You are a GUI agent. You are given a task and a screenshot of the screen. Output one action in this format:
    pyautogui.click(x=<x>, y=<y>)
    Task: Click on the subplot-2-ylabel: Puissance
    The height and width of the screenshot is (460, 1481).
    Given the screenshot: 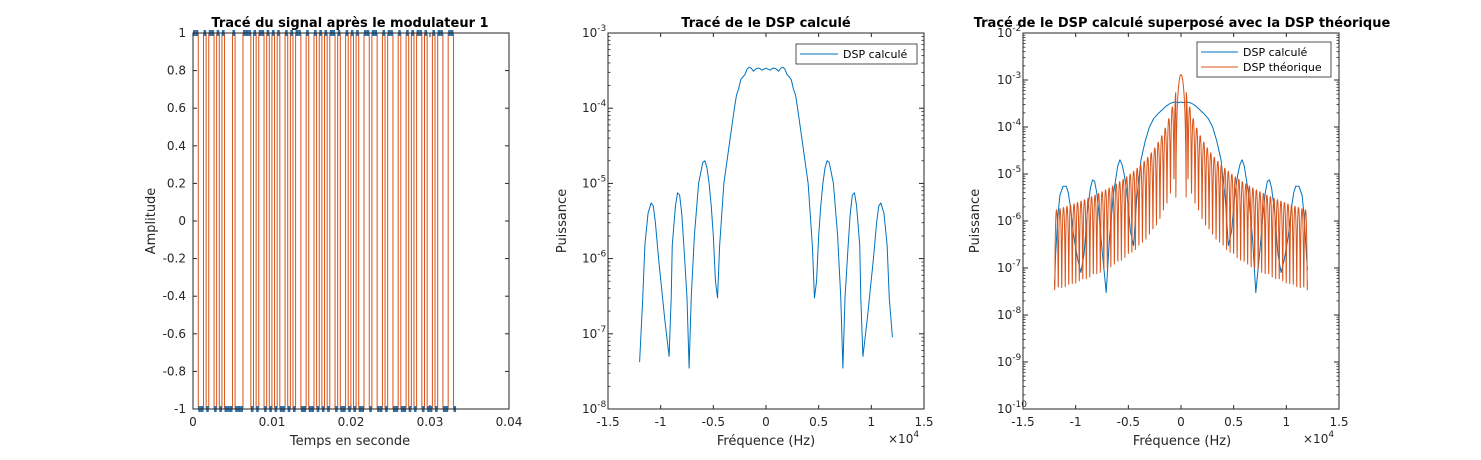 What is the action you would take?
    pyautogui.click(x=562, y=221)
    